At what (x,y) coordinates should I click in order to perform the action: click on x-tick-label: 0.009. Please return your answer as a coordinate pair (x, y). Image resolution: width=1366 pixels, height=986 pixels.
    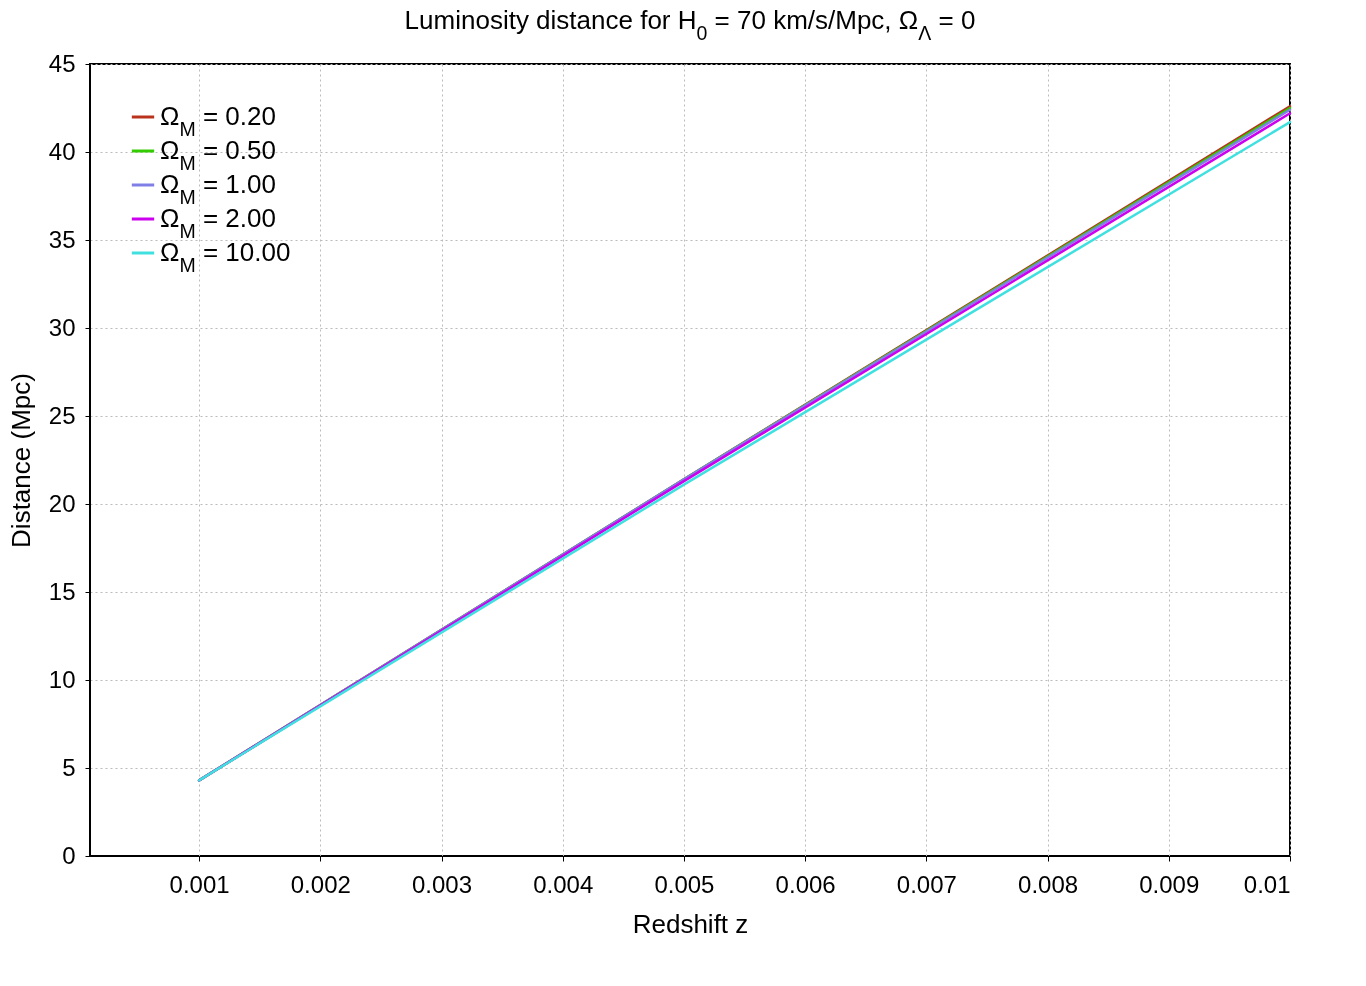
    Looking at the image, I should click on (1169, 884).